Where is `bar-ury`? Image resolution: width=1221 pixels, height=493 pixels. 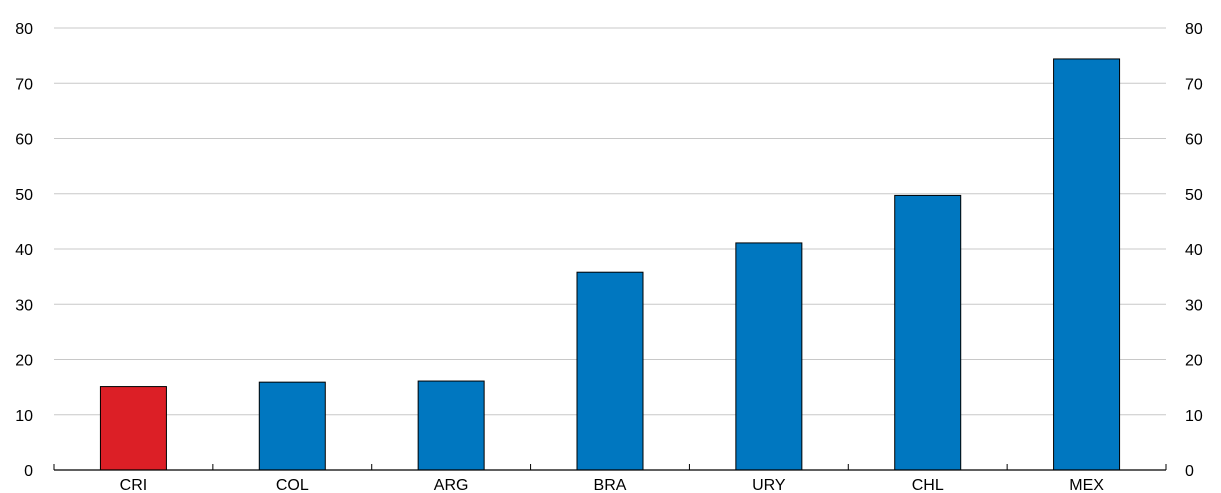
bar-ury is located at coordinates (769, 356).